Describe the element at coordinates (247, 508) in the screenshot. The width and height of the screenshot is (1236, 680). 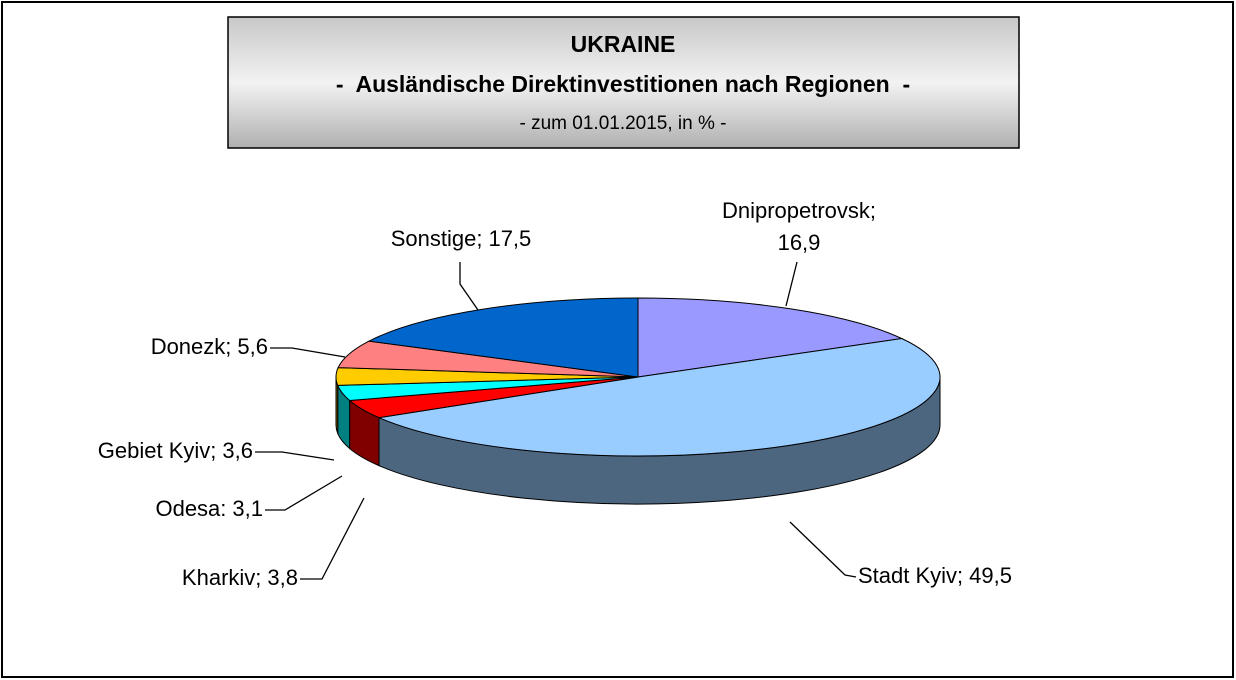
I see `label-value: 3,1` at that location.